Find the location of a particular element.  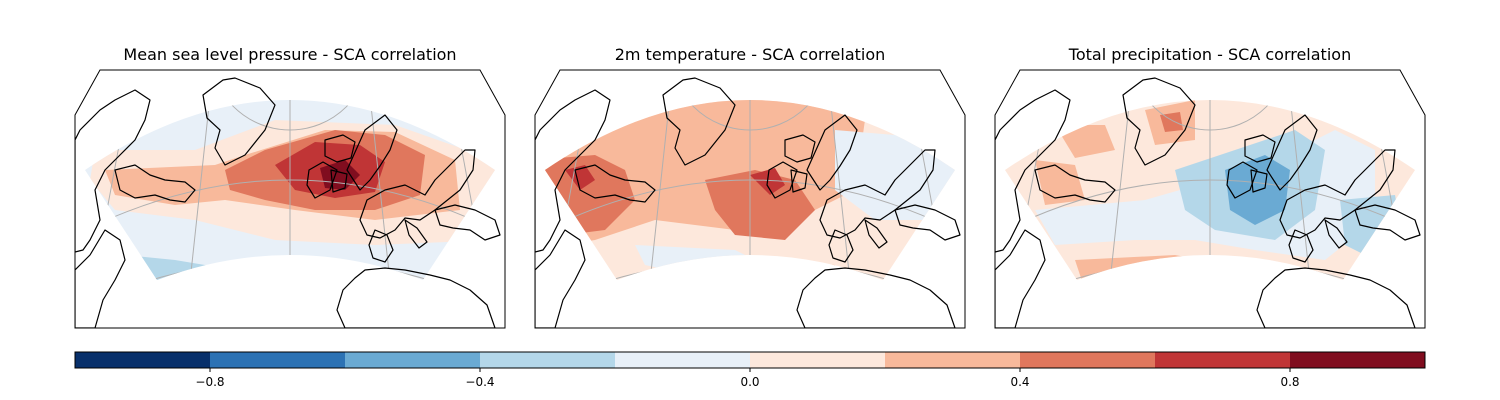

colorbar-tick-label: 0.4 is located at coordinates (1019, 382).